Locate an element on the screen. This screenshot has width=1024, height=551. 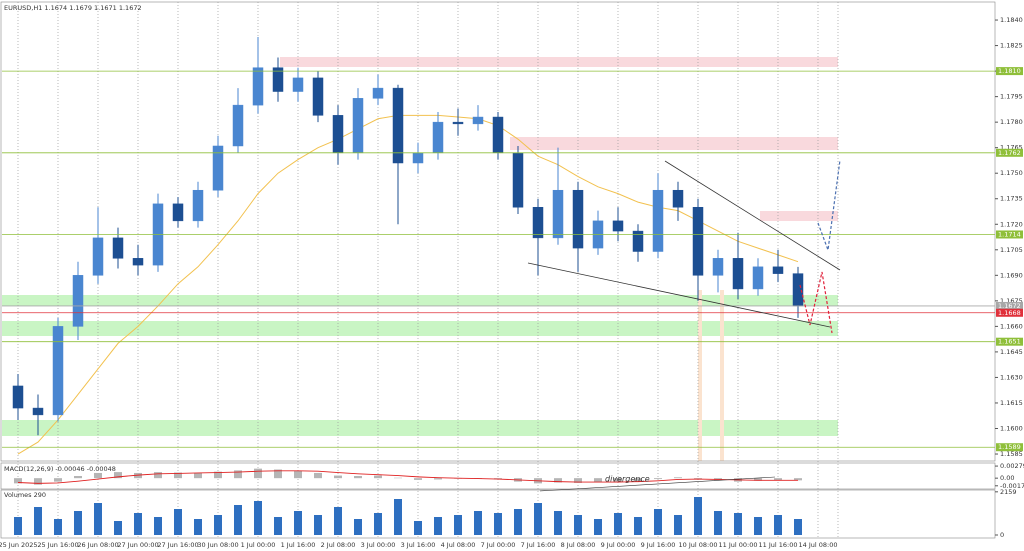
x-tick-label: 9 Jul 00:00 is located at coordinates (618, 545).